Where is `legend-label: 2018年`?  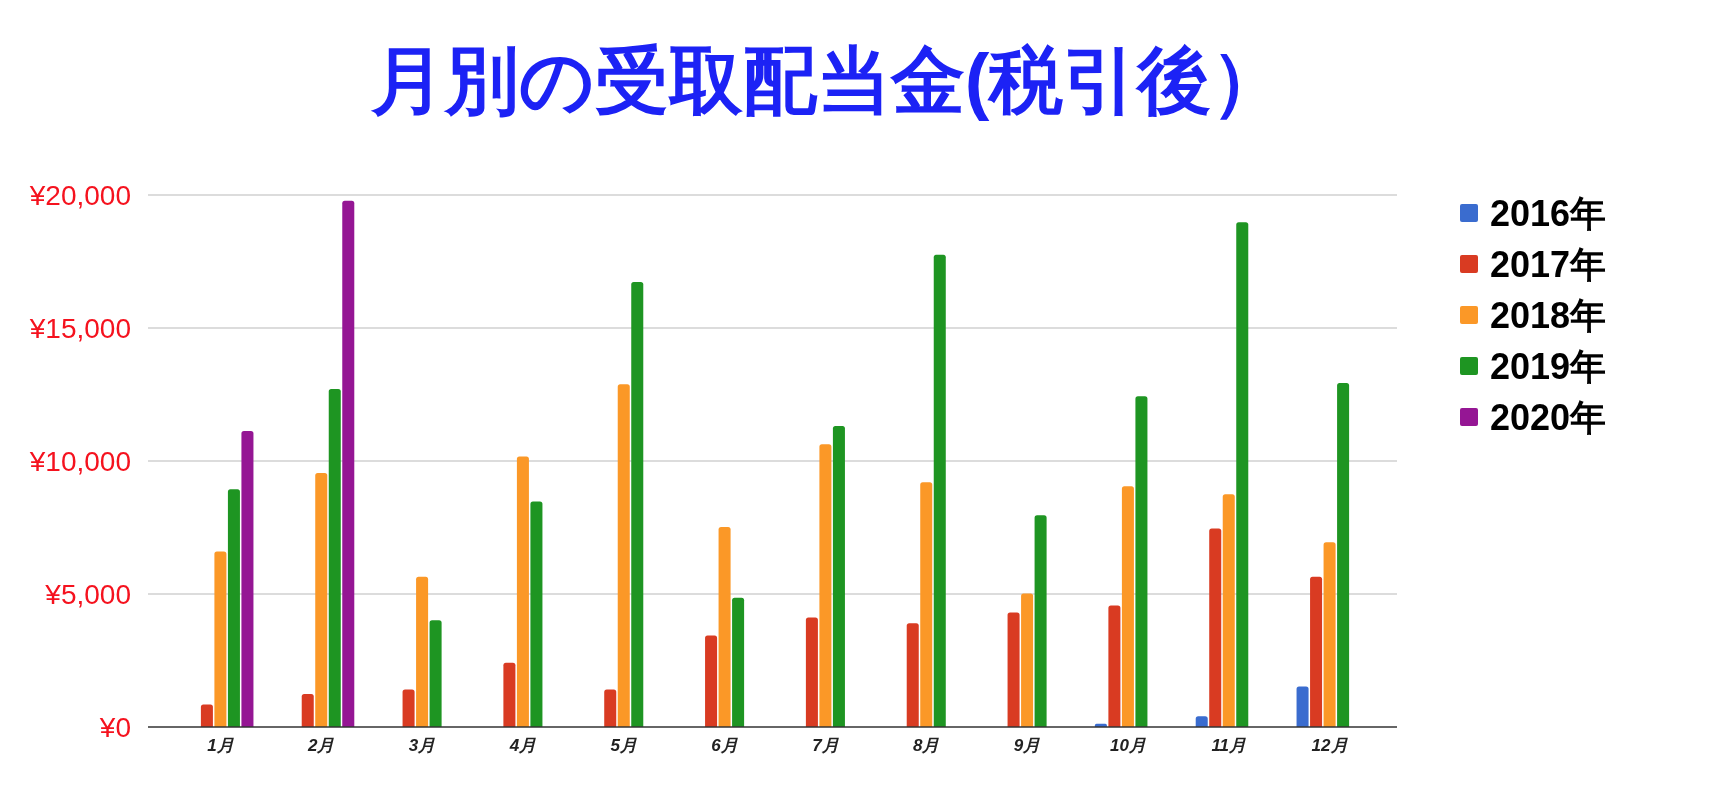 legend-label: 2018年 is located at coordinates (1548, 315).